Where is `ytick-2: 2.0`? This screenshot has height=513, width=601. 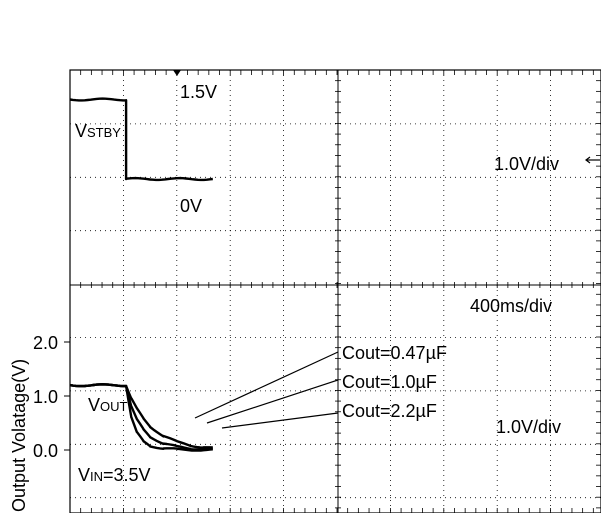
ytick-2: 2.0 is located at coordinates (45, 343).